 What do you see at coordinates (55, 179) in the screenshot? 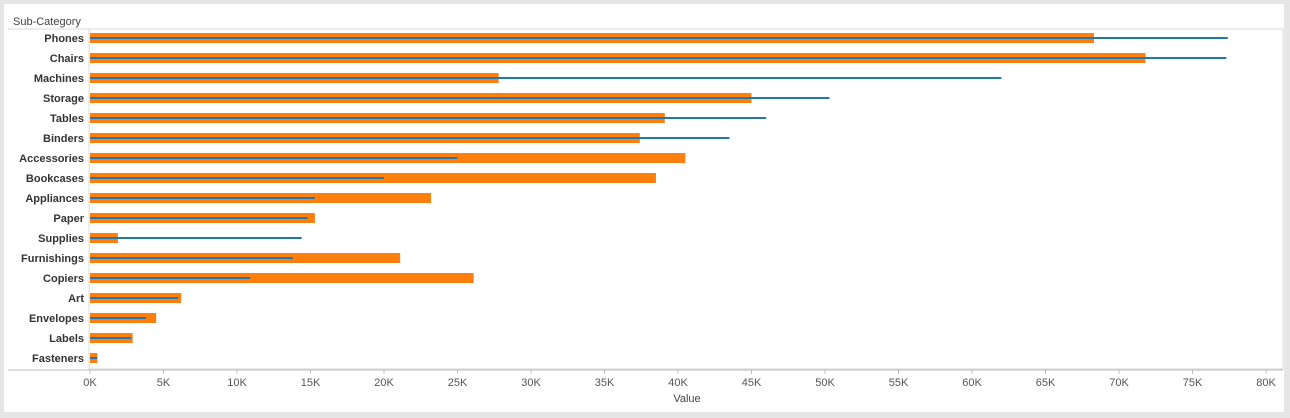
I see `row-label: Bookcases` at bounding box center [55, 179].